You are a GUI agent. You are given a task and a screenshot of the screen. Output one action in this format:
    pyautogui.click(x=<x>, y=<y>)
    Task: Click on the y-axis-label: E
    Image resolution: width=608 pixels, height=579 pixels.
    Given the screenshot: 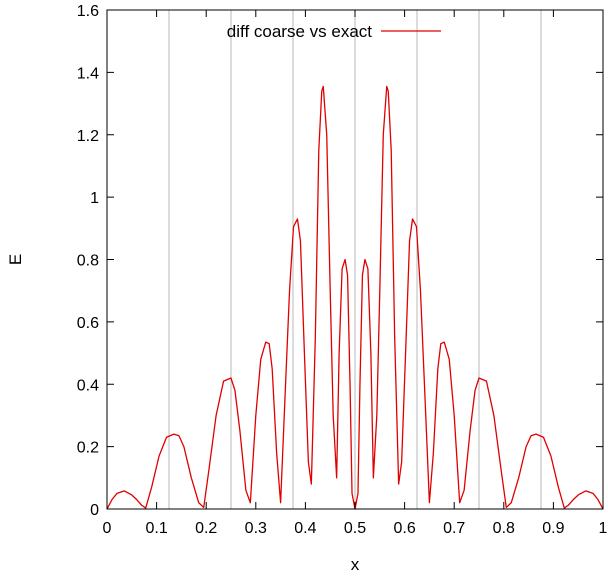 What is the action you would take?
    pyautogui.click(x=15, y=259)
    